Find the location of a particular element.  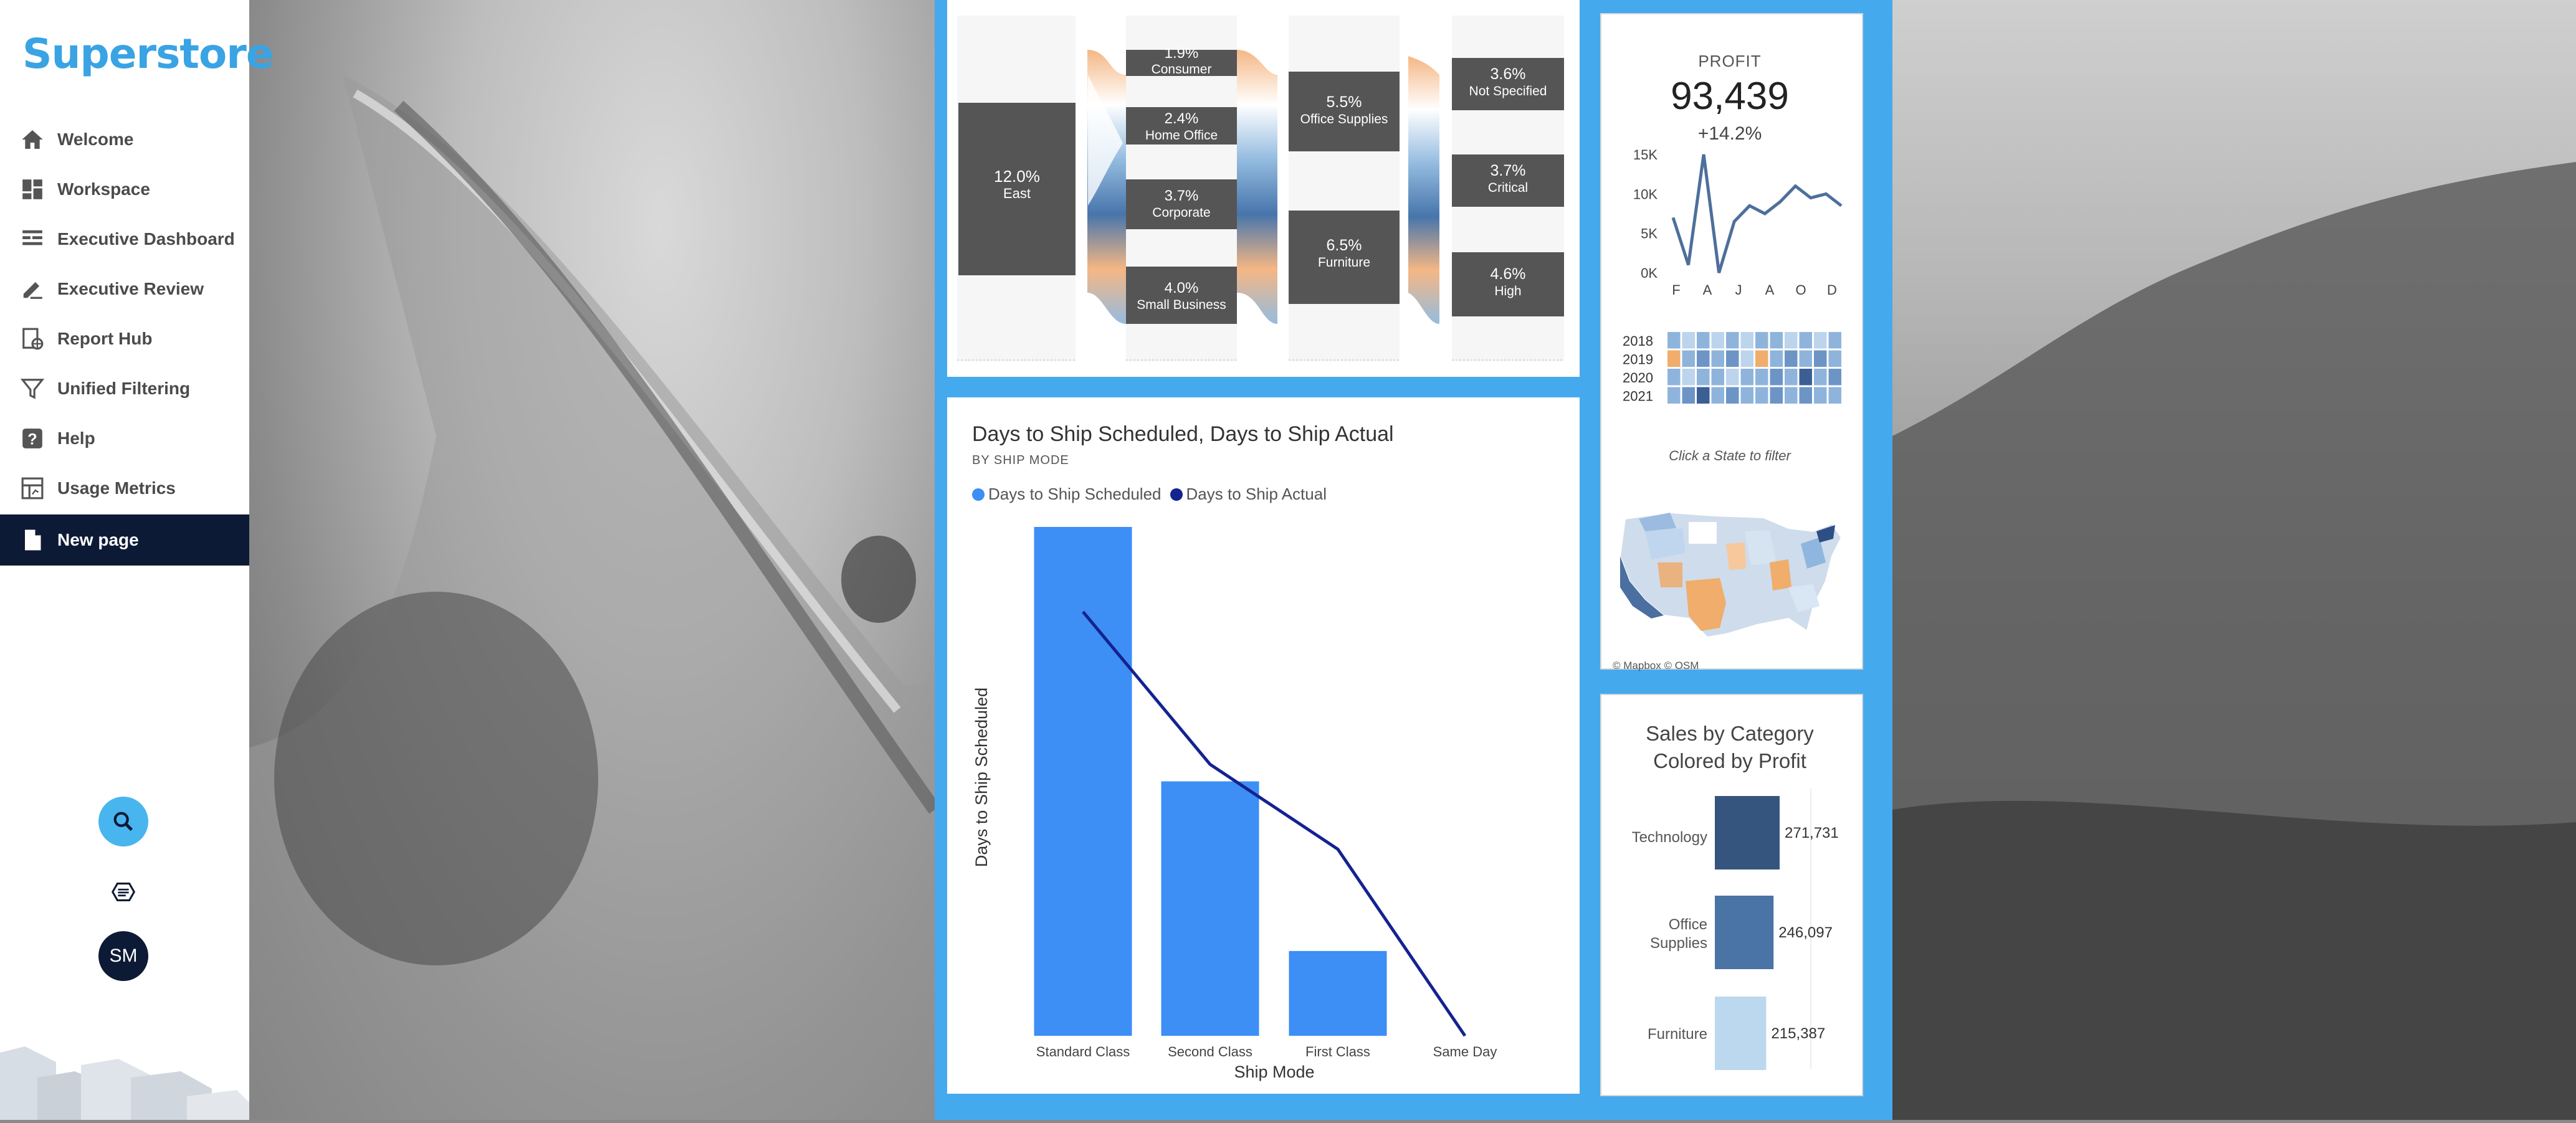

sidebar-item-welcome: Welcome is located at coordinates (124, 139).